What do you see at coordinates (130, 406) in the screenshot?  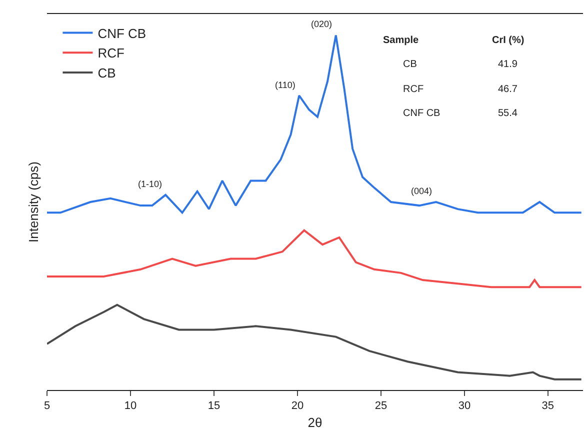 I see `x-tick-label: 10` at bounding box center [130, 406].